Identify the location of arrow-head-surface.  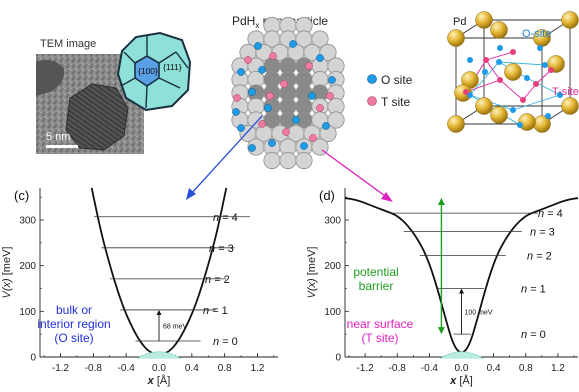
(387, 197).